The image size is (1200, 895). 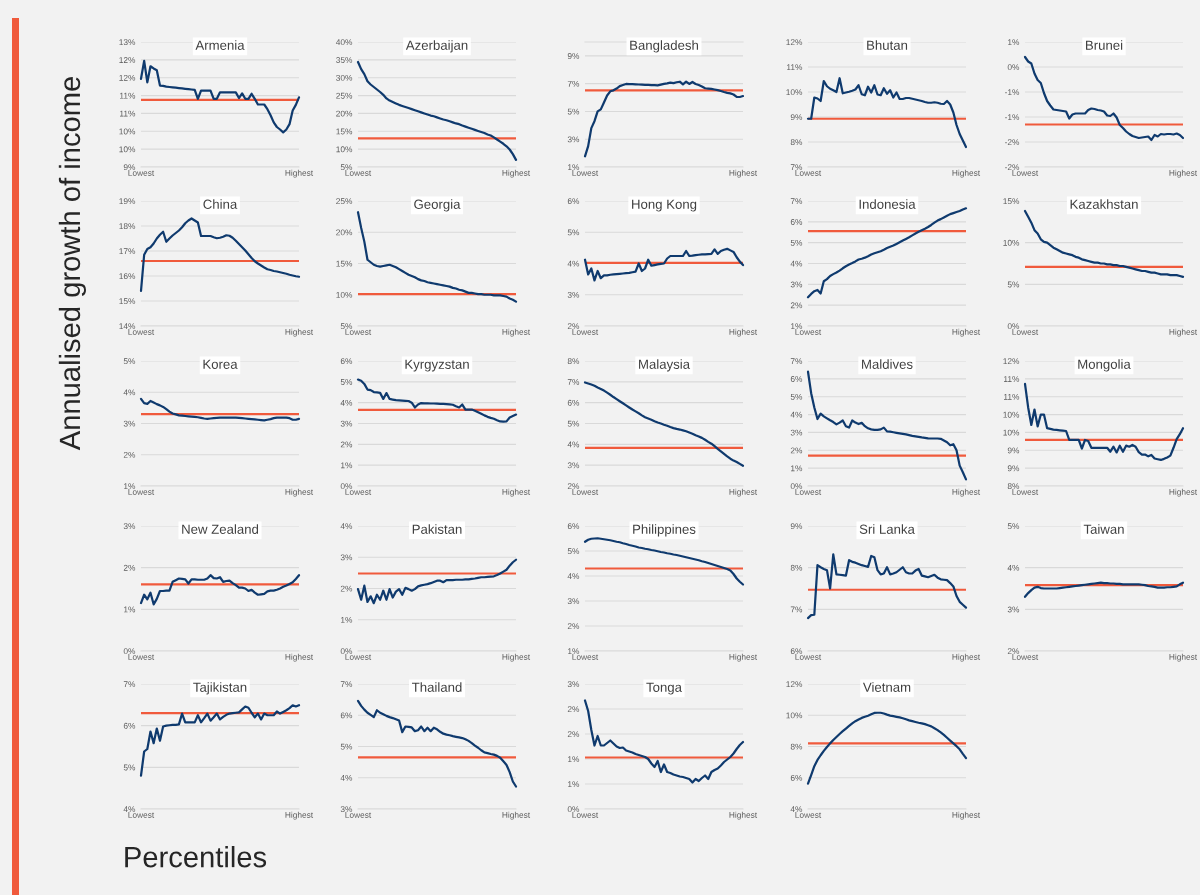 What do you see at coordinates (220, 204) in the screenshot?
I see `chart-title: China` at bounding box center [220, 204].